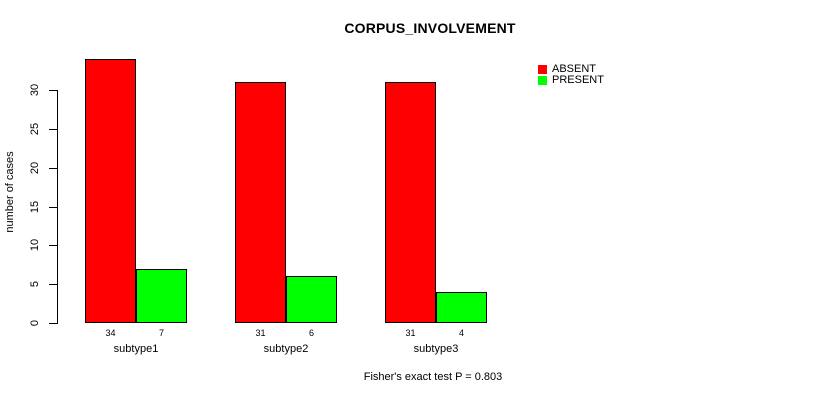  I want to click on legend-item-absent: ABSENT, so click(571, 69).